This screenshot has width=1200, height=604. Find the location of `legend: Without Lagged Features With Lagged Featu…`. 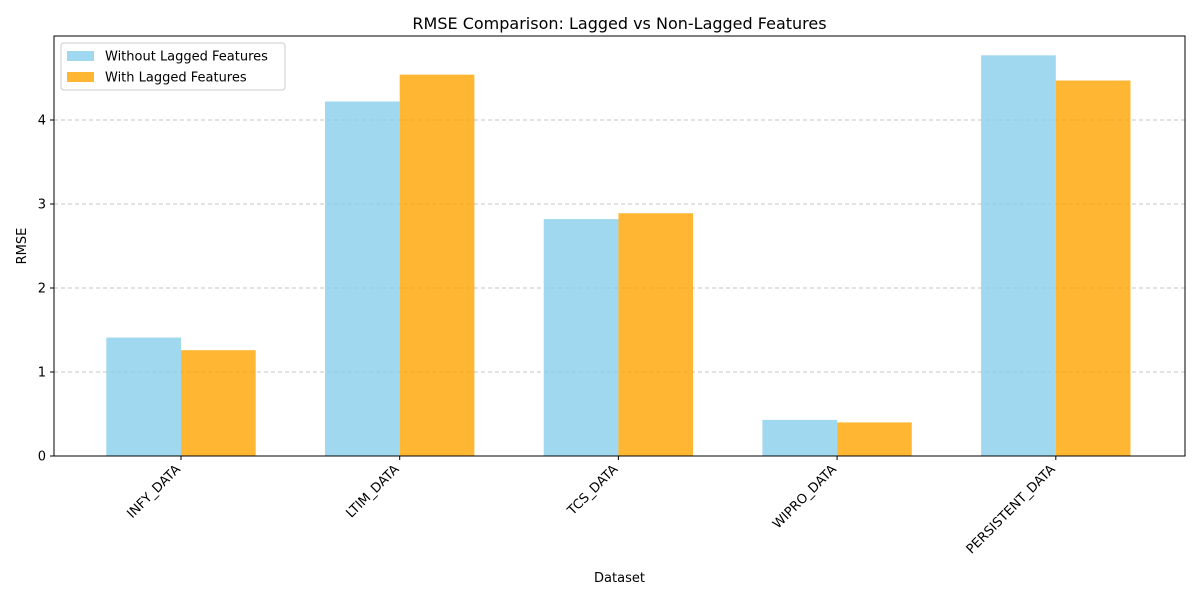

legend: Without Lagged Features With Lagged Featu… is located at coordinates (173, 66).